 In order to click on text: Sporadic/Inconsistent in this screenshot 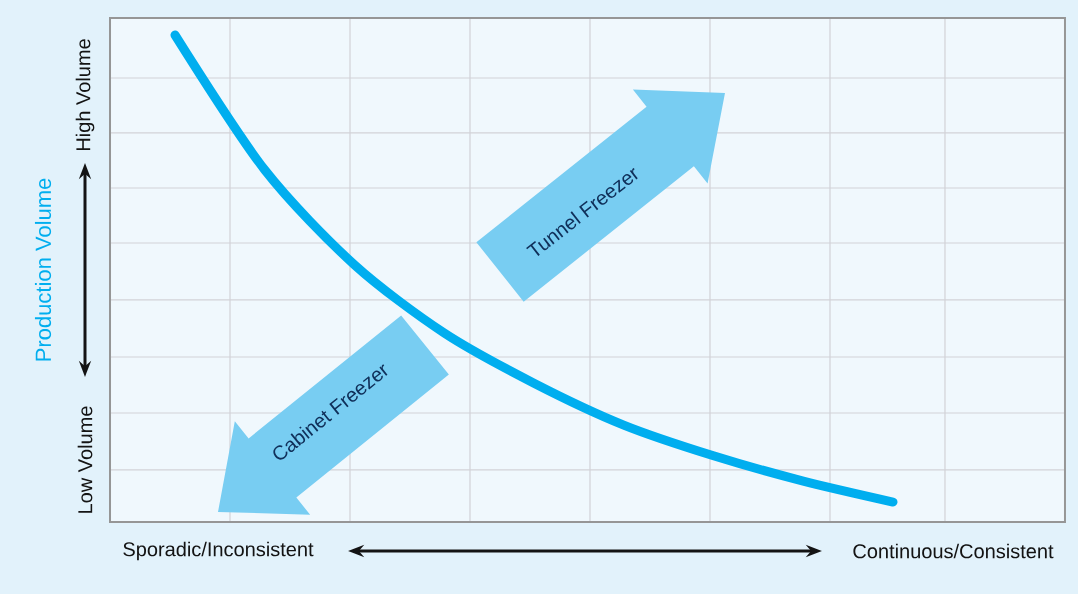, I will do `click(218, 551)`.